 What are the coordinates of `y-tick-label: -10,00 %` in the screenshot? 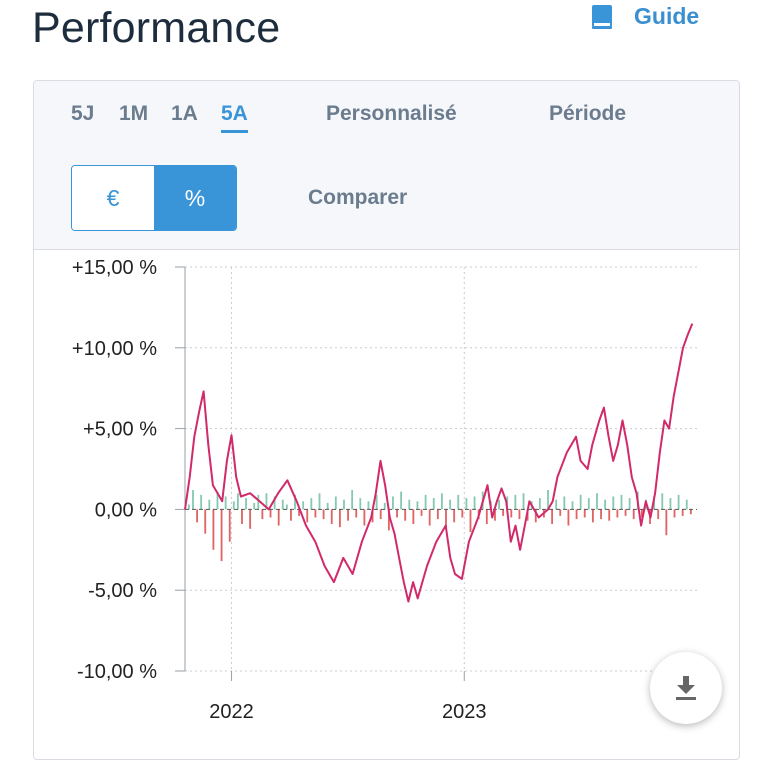 It's located at (117, 672).